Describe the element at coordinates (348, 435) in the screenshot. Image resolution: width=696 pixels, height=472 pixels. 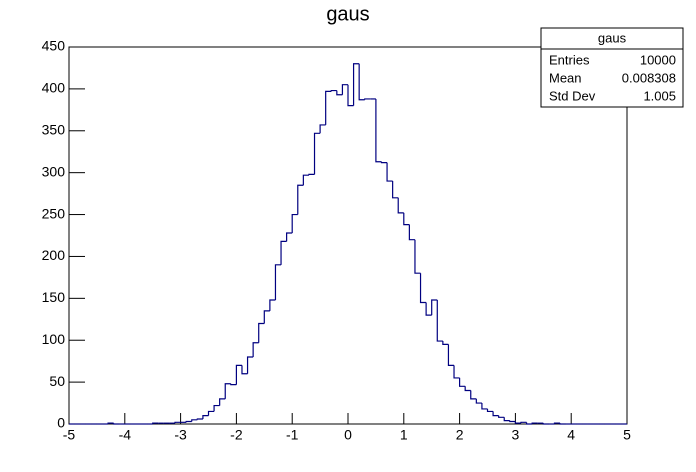
I see `x-tick-label: 0` at that location.